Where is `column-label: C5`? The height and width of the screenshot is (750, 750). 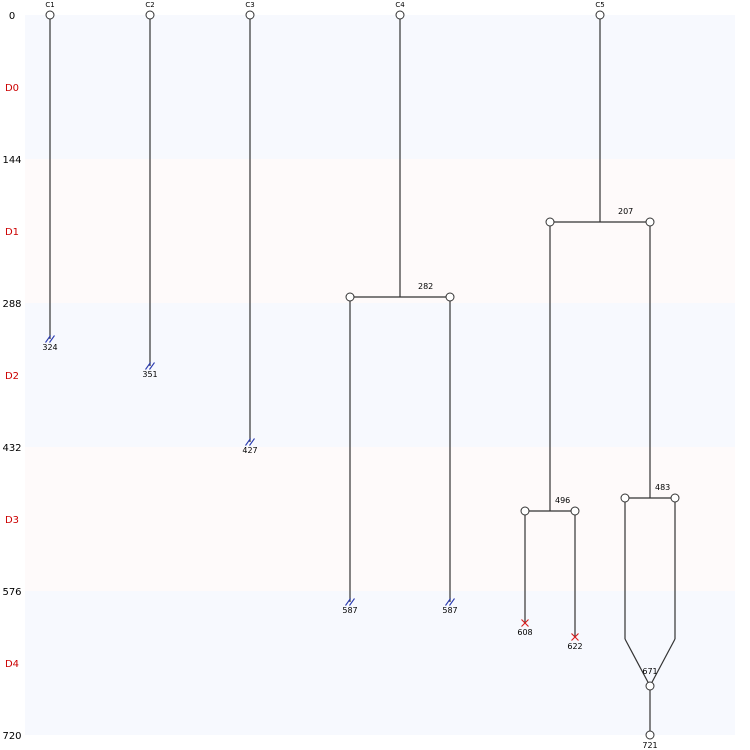
column-label: C5 is located at coordinates (599, 5).